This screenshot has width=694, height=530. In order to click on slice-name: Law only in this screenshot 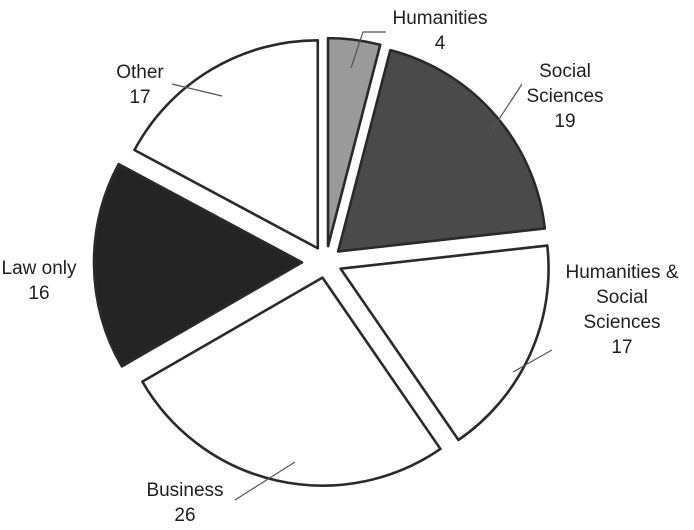, I will do `click(39, 268)`.